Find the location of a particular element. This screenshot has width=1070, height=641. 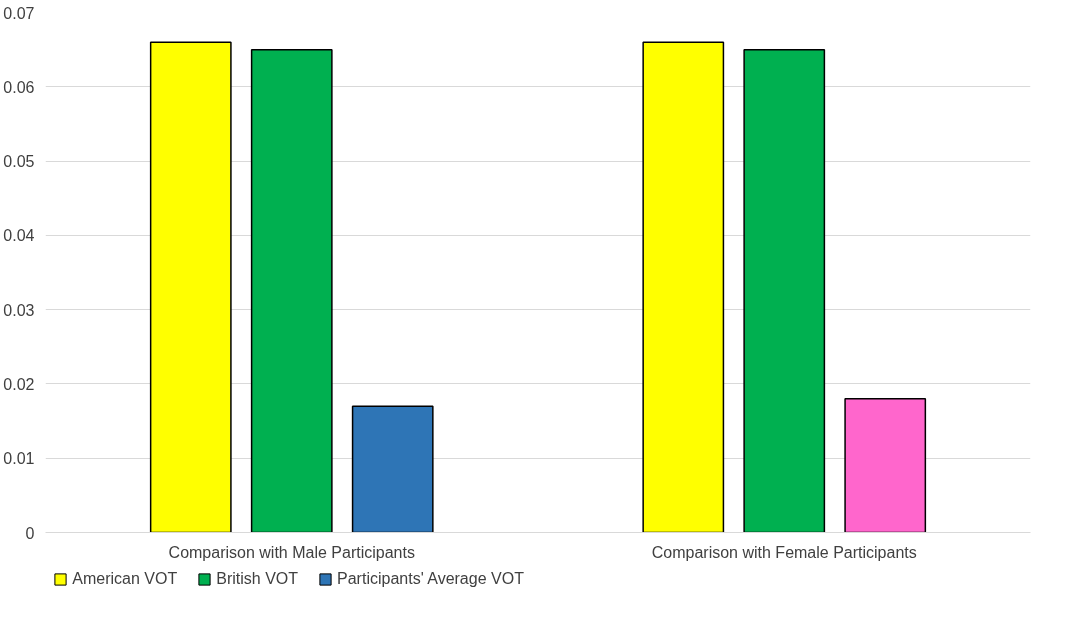

legend-label: American VOT is located at coordinates (125, 579).